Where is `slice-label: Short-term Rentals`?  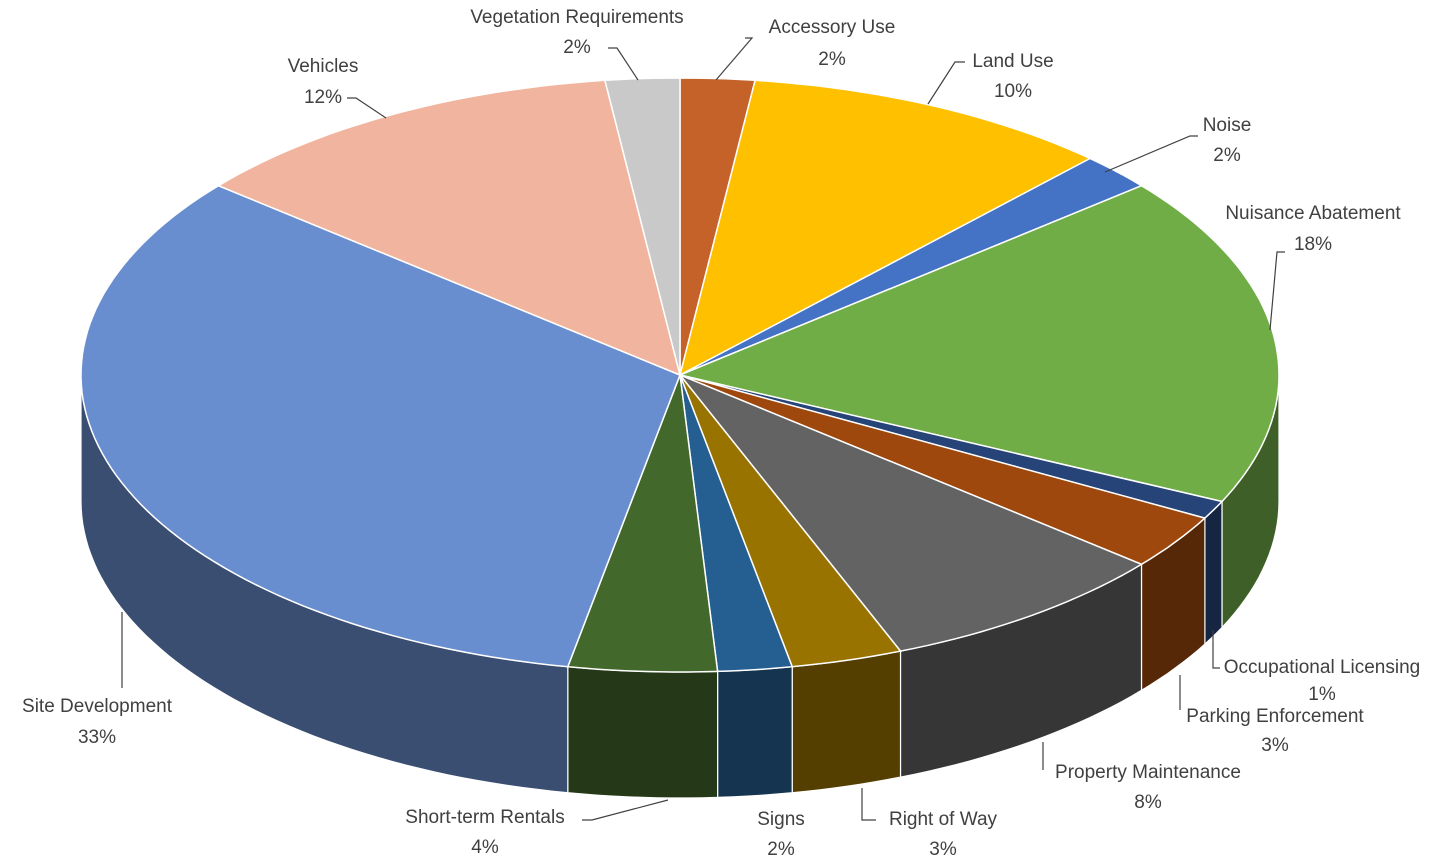
slice-label: Short-term Rentals is located at coordinates (484, 817).